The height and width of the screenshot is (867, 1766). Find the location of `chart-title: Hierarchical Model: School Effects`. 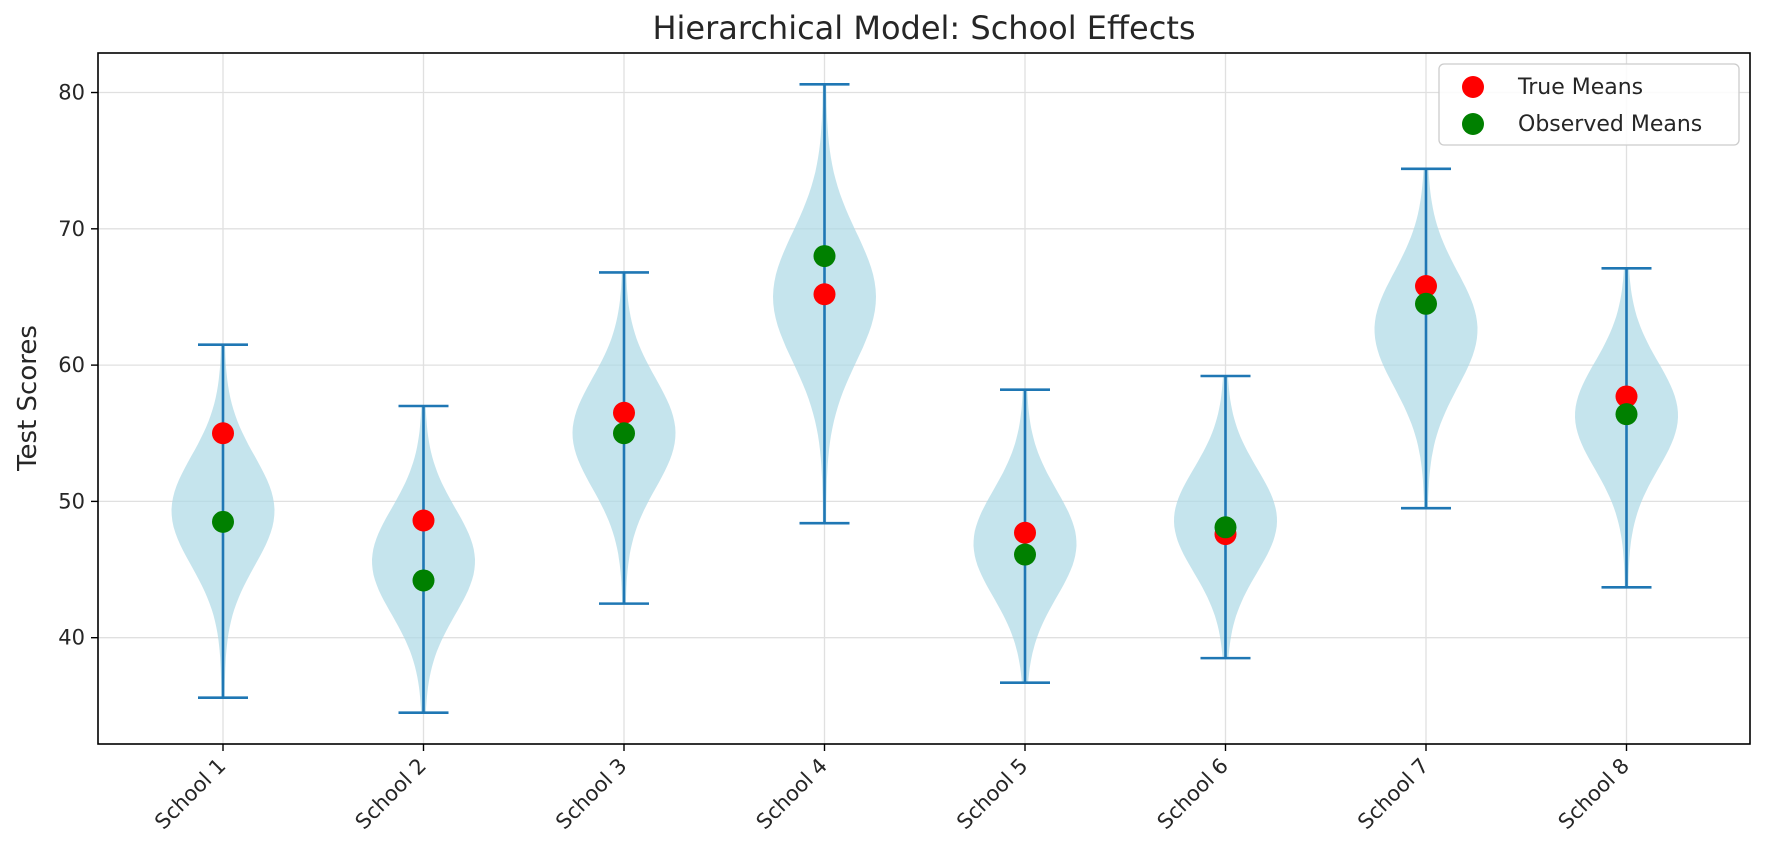

chart-title: Hierarchical Model: School Effects is located at coordinates (923, 28).